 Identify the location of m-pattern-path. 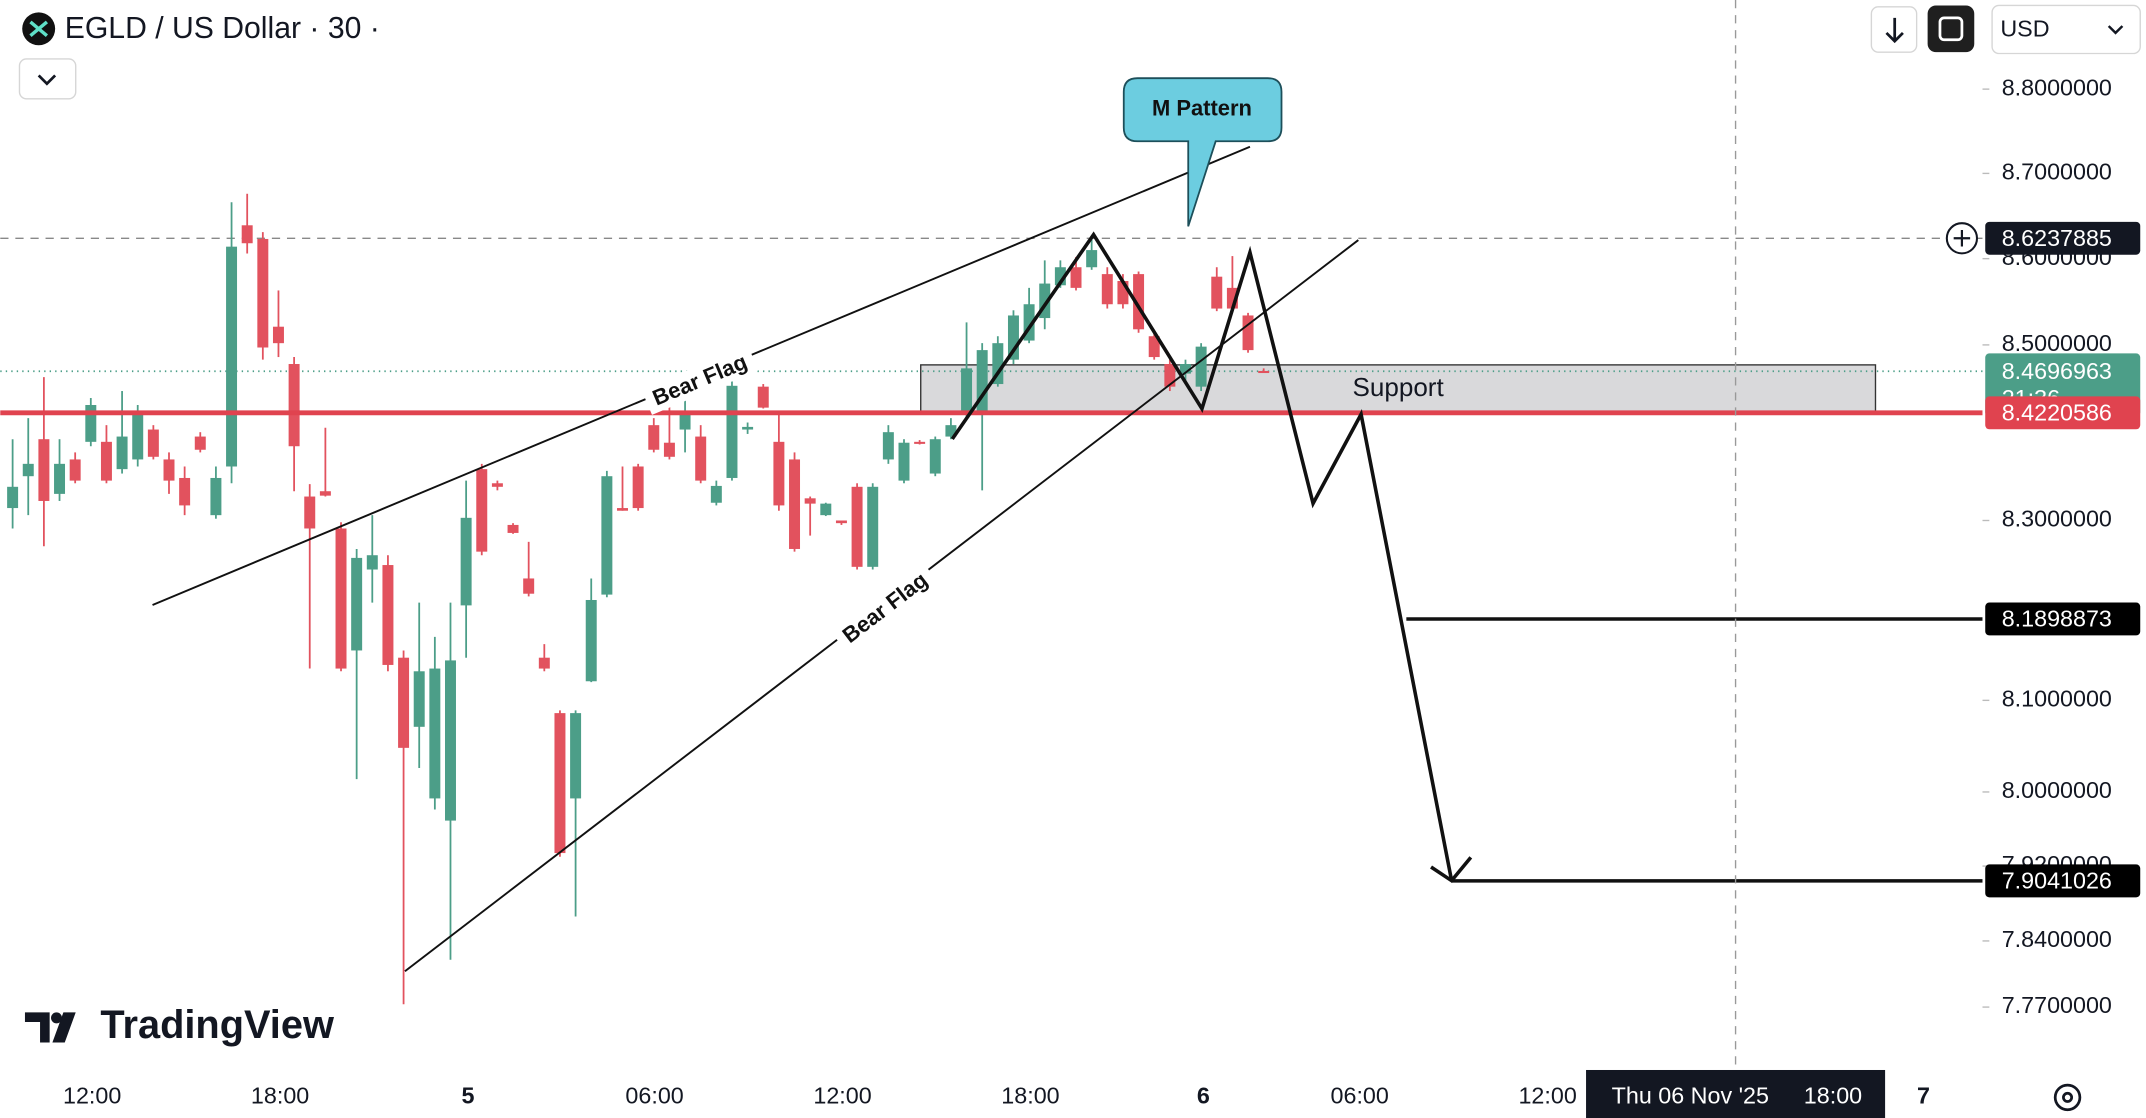
(1202, 556).